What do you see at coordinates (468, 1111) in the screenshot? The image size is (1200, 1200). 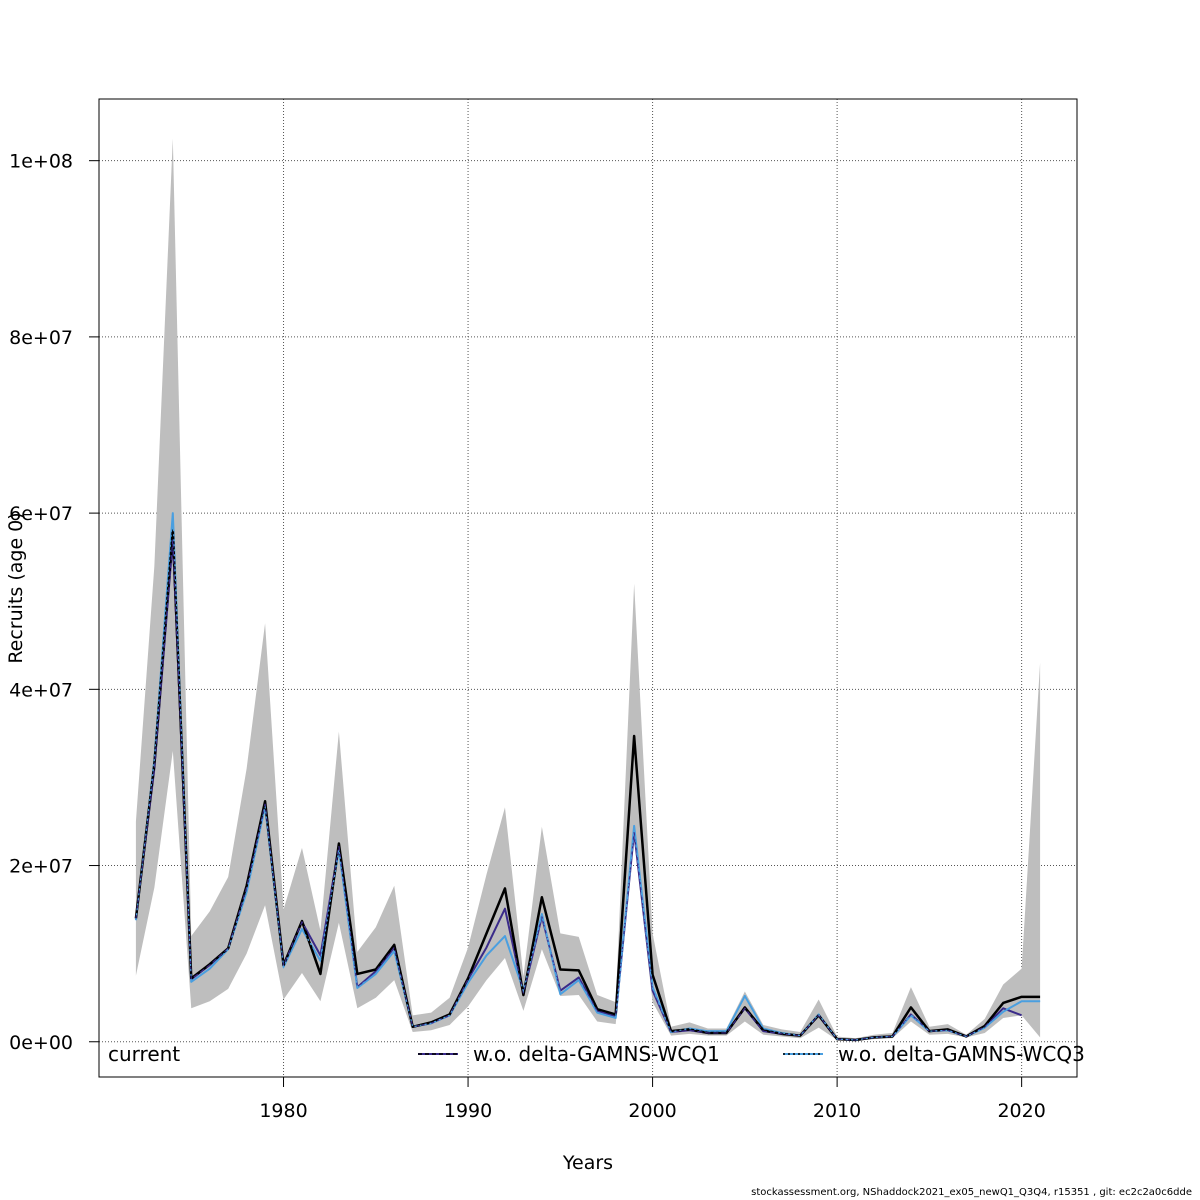 I see `x-tick-label: 1990` at bounding box center [468, 1111].